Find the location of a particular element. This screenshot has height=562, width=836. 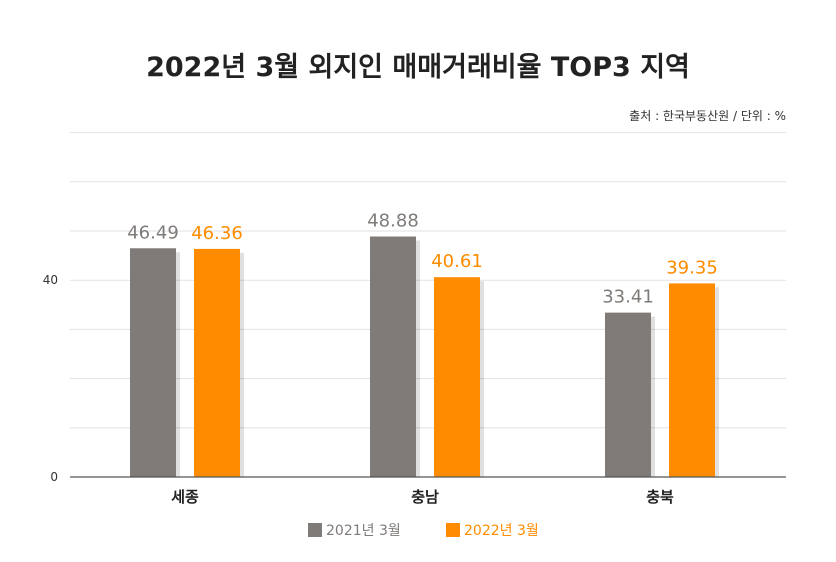

legend-swatch-2021 is located at coordinates (315, 530).